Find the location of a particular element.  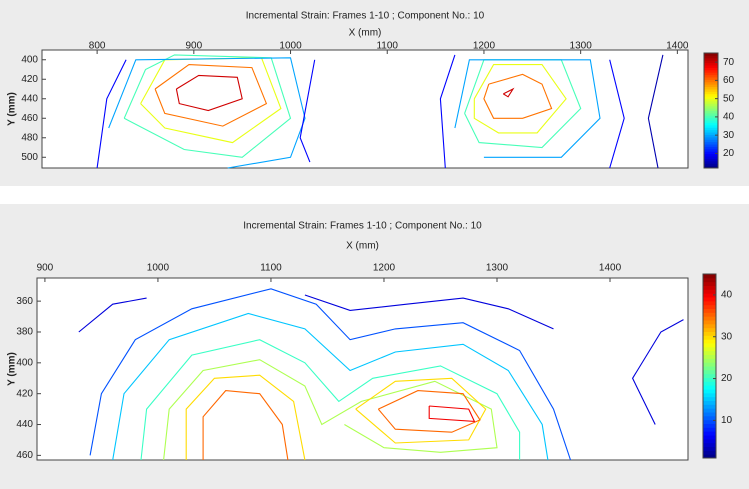

colorbar-tick-label: 20 is located at coordinates (727, 378).